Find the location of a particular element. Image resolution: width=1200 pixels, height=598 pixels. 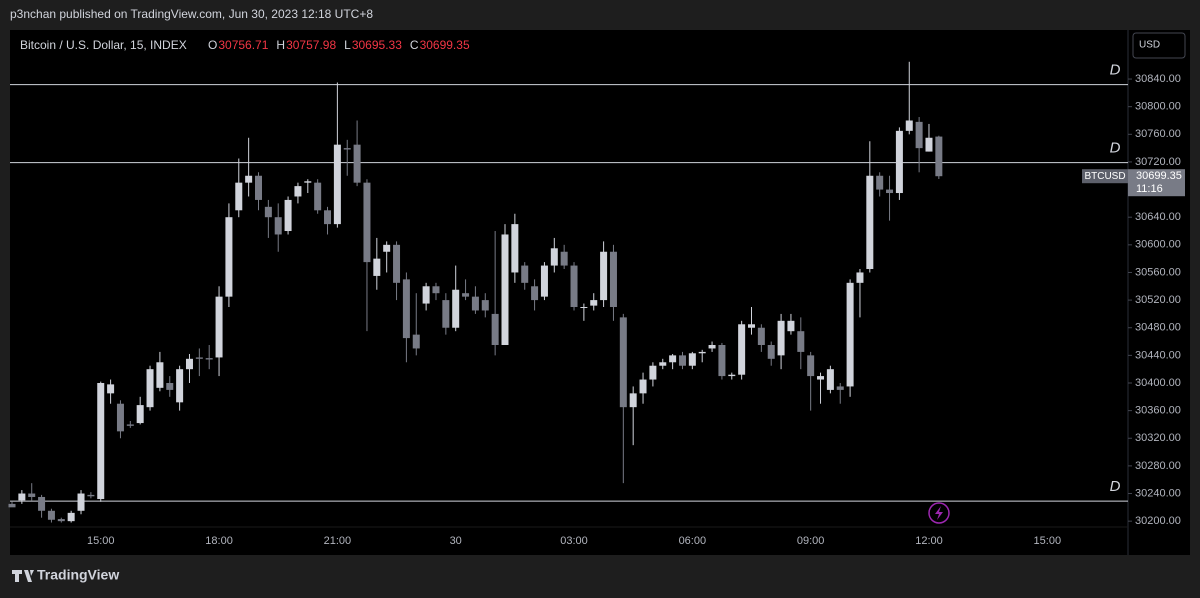

y-tick-label: 30640.00 is located at coordinates (1158, 217).